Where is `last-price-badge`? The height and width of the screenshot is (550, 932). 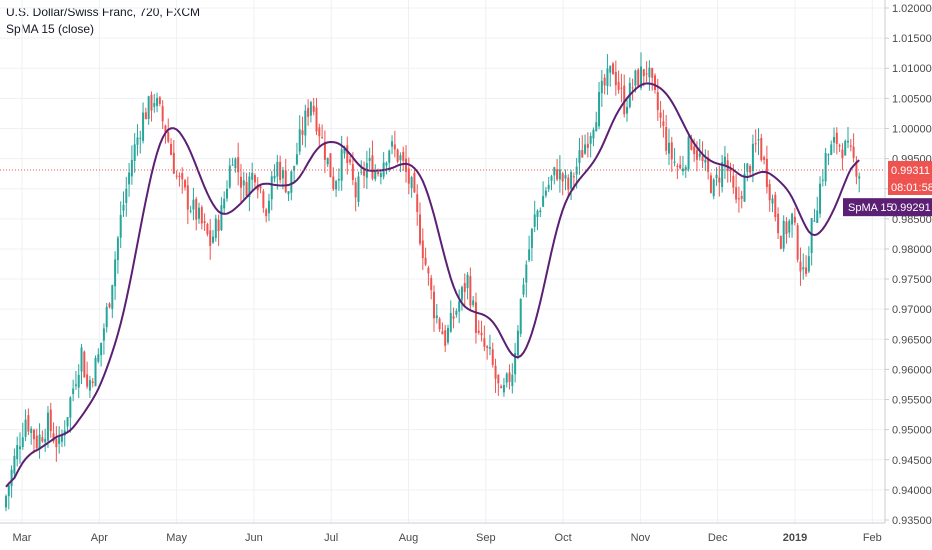 last-price-badge is located at coordinates (910, 169).